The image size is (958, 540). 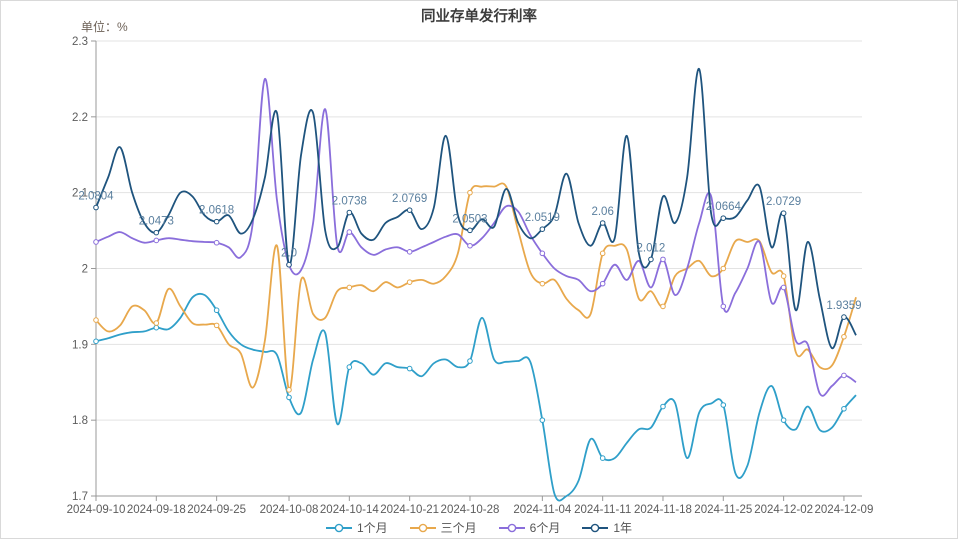 I want to click on x-axis-tick-label: 2024-11-25, so click(x=723, y=510).